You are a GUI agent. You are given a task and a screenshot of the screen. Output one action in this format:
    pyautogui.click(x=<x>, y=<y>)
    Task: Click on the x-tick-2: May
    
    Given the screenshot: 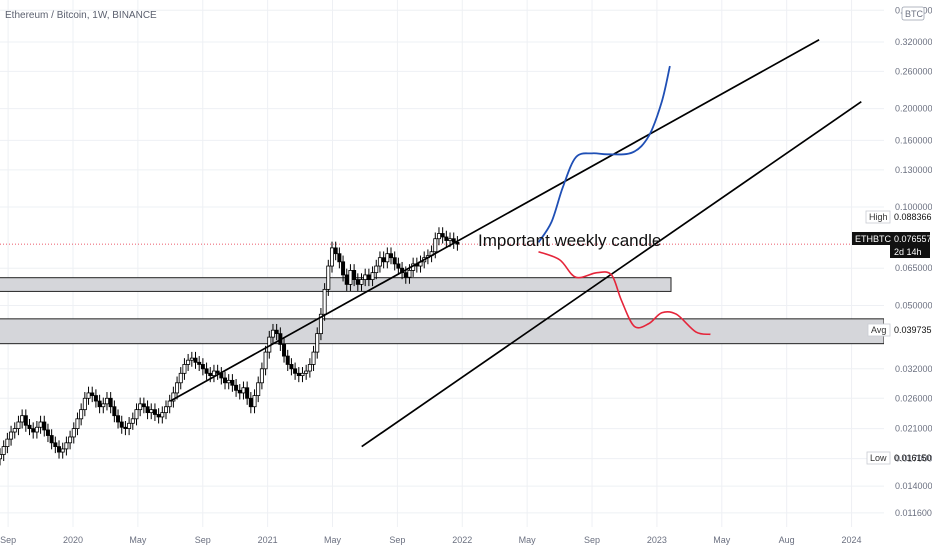 What is the action you would take?
    pyautogui.click(x=138, y=540)
    